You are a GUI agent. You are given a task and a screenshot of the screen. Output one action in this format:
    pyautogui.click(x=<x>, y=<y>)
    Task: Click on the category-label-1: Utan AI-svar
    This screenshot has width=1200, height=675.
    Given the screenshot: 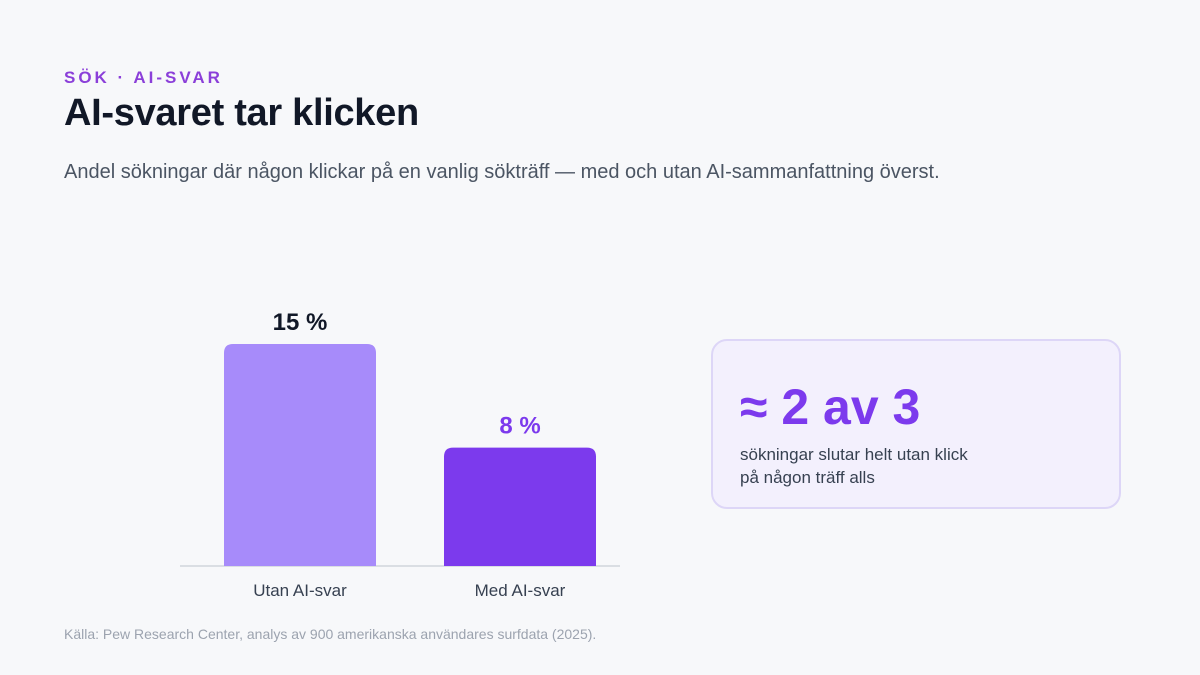 What is the action you would take?
    pyautogui.click(x=300, y=590)
    